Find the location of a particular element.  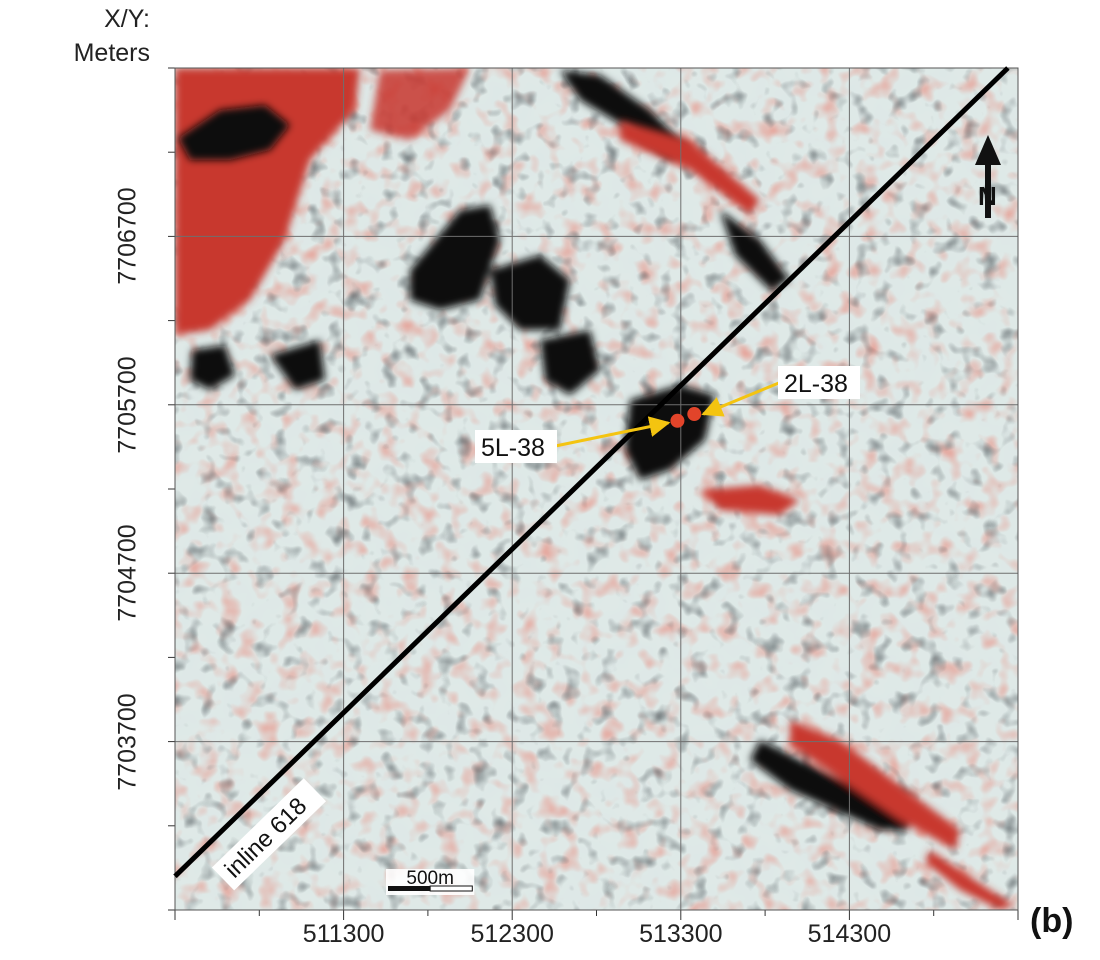

axis-units-title: X/Y: Meters is located at coordinates (95, 36).